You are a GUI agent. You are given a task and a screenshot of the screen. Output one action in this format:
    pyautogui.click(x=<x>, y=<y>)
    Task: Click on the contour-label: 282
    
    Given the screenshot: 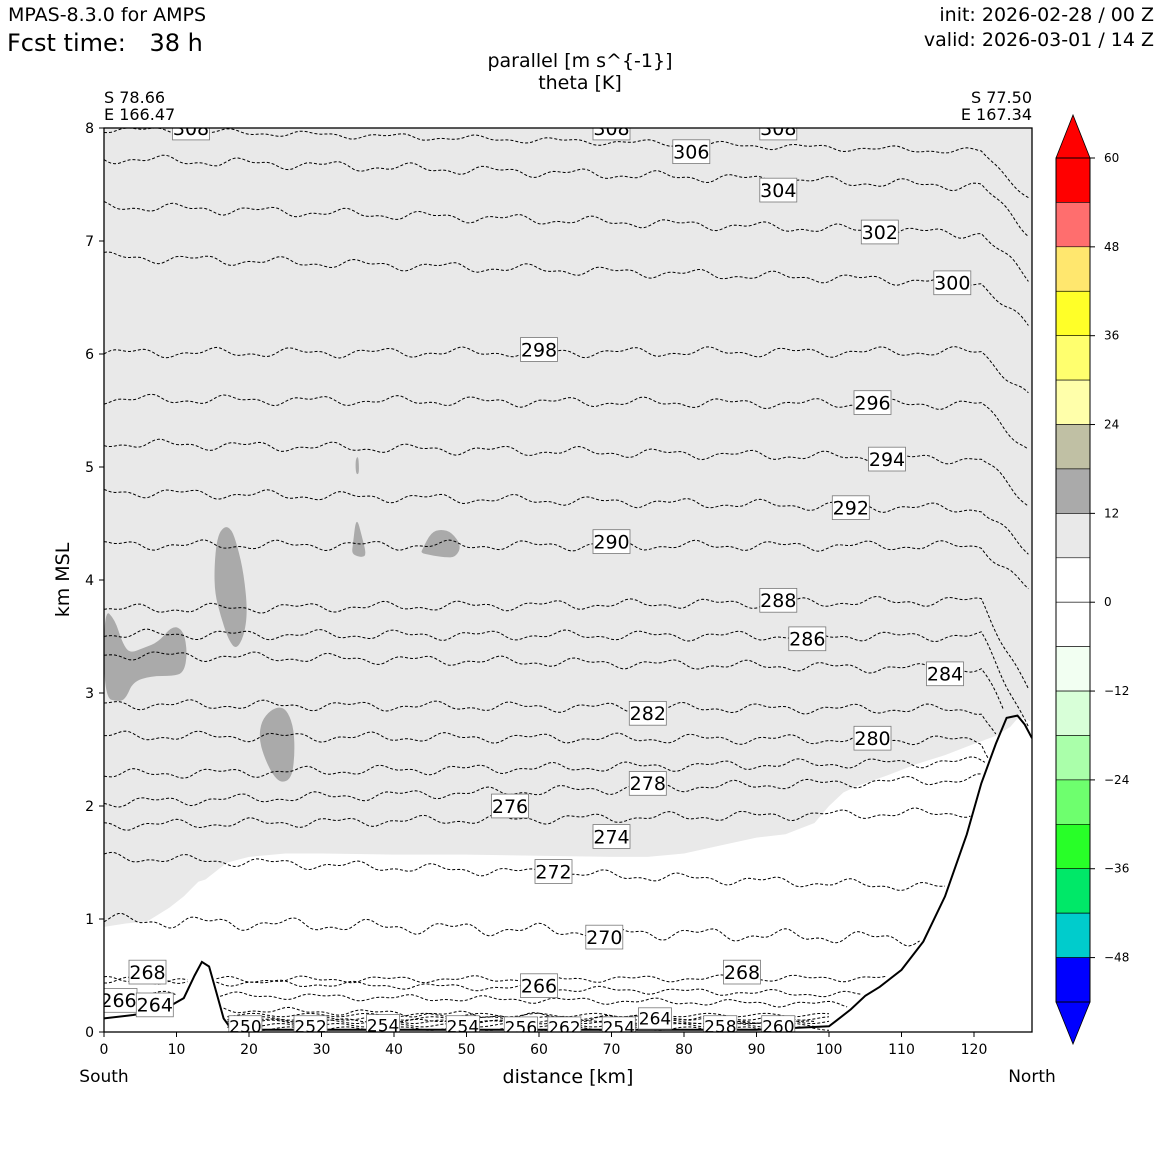 What is the action you would take?
    pyautogui.click(x=647, y=713)
    